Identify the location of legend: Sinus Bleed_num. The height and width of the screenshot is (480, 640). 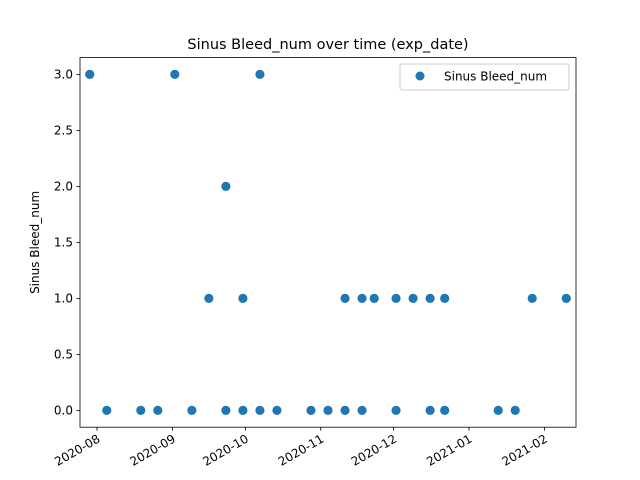
(484, 77).